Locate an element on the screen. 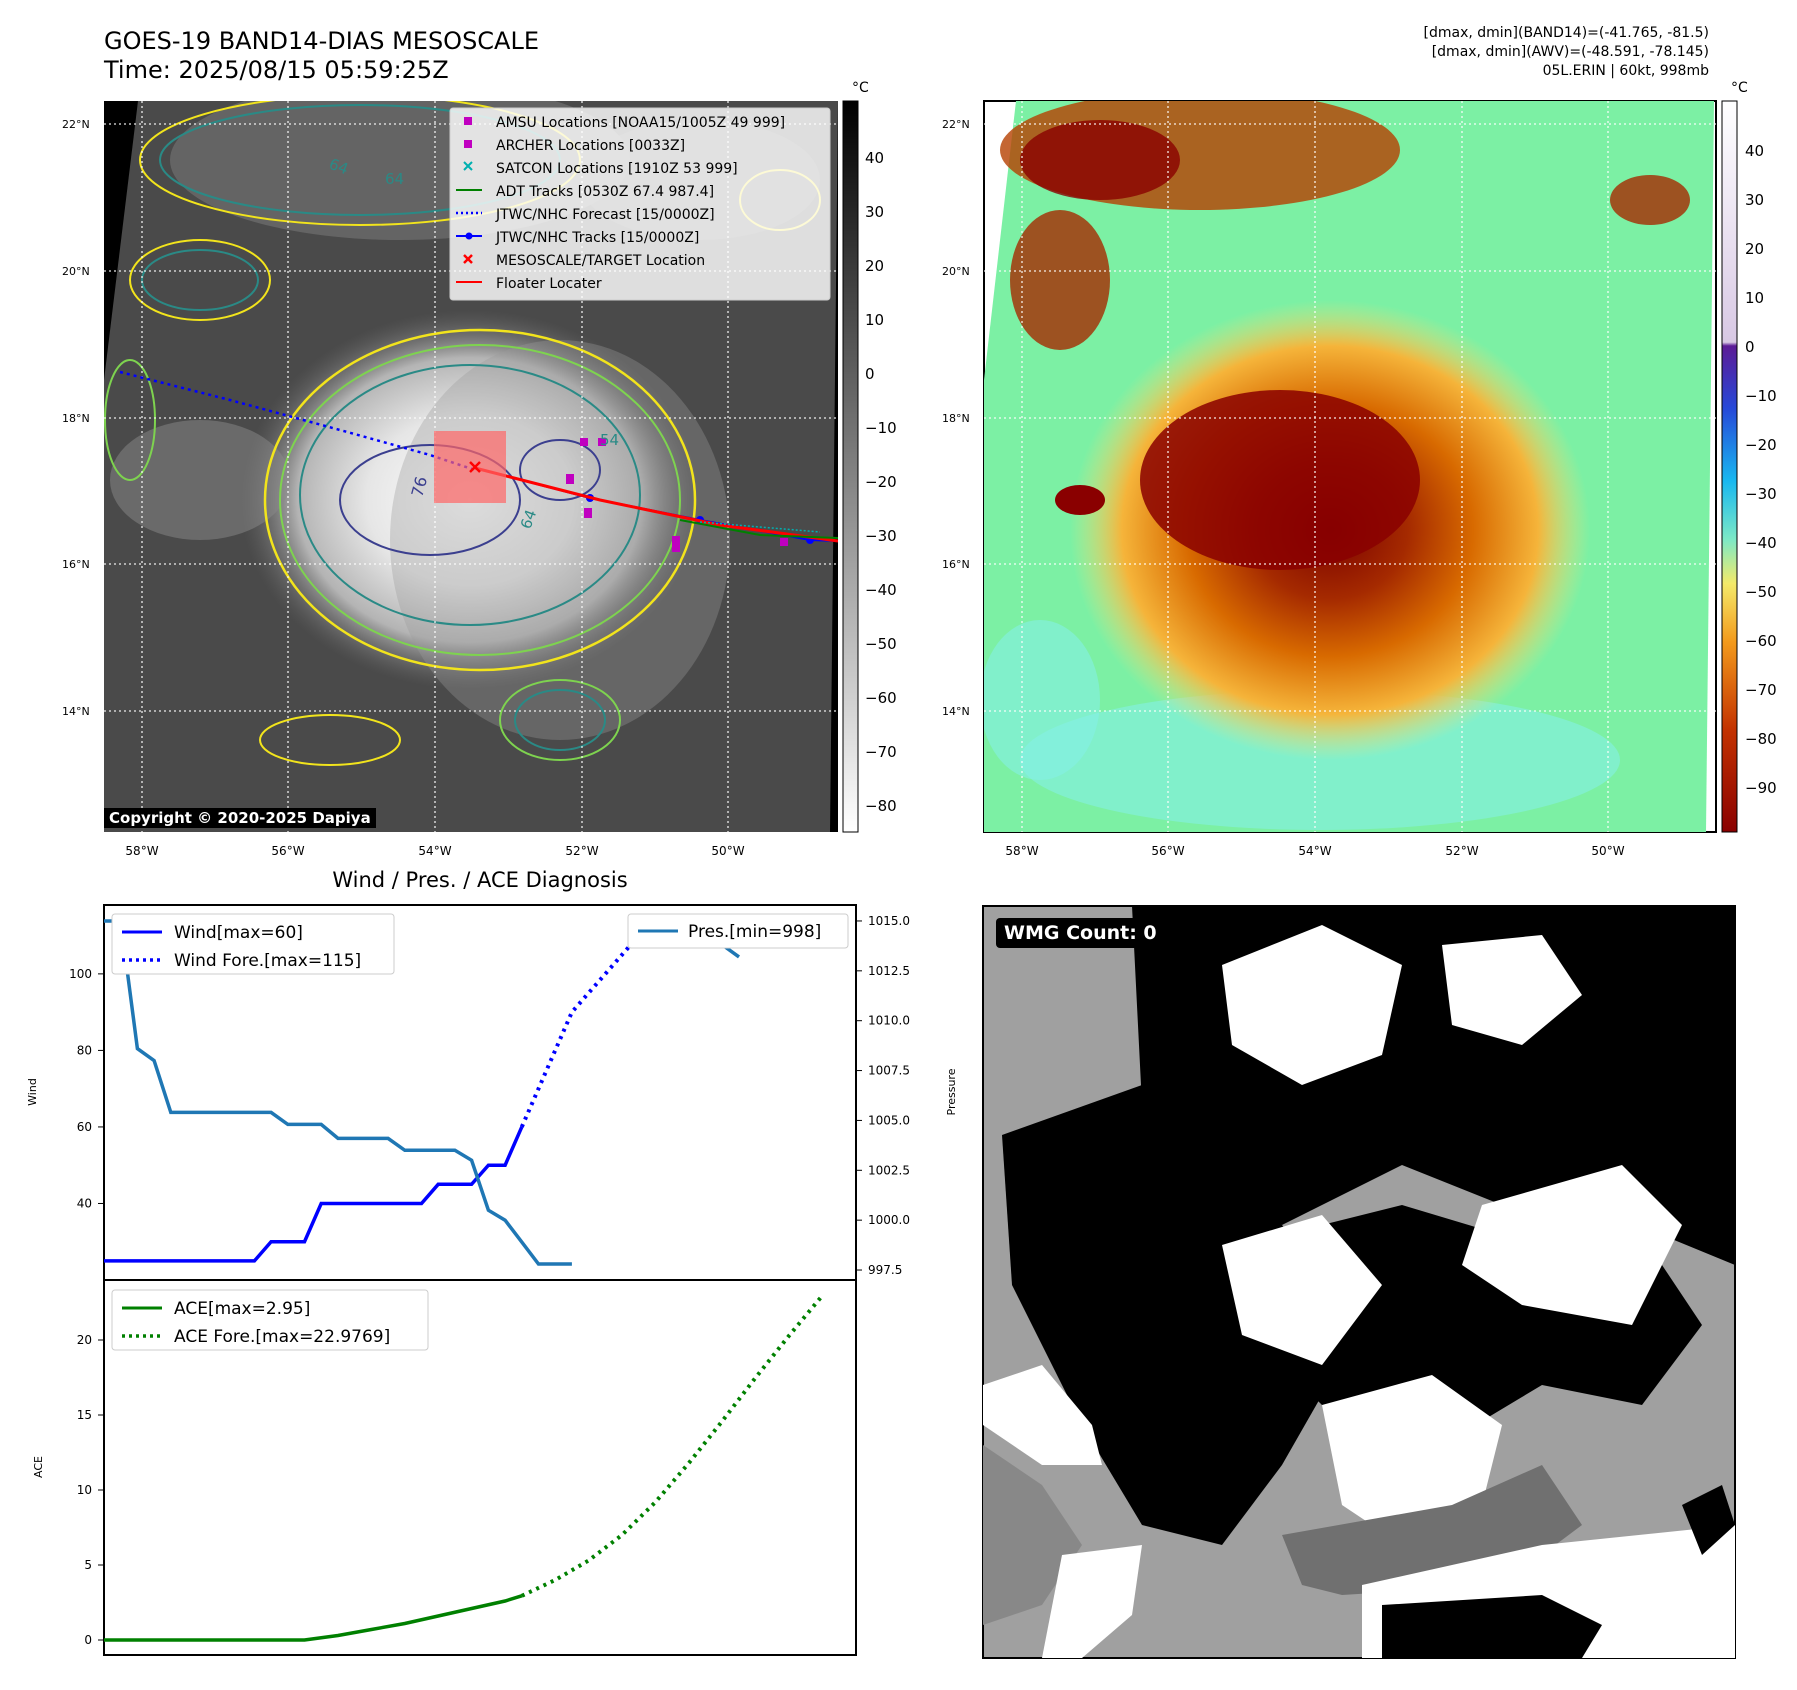 The width and height of the screenshot is (1797, 1690). awv-lon-labels: 58°W 56°W 54°W 52°W 50°W is located at coordinates (1314, 851).